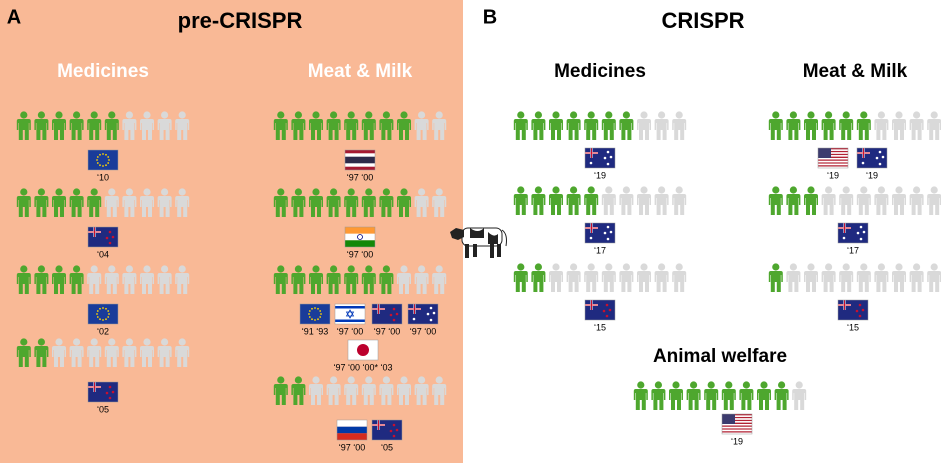 The width and height of the screenshot is (941, 463). I want to click on year-label: ‘19, so click(872, 175).